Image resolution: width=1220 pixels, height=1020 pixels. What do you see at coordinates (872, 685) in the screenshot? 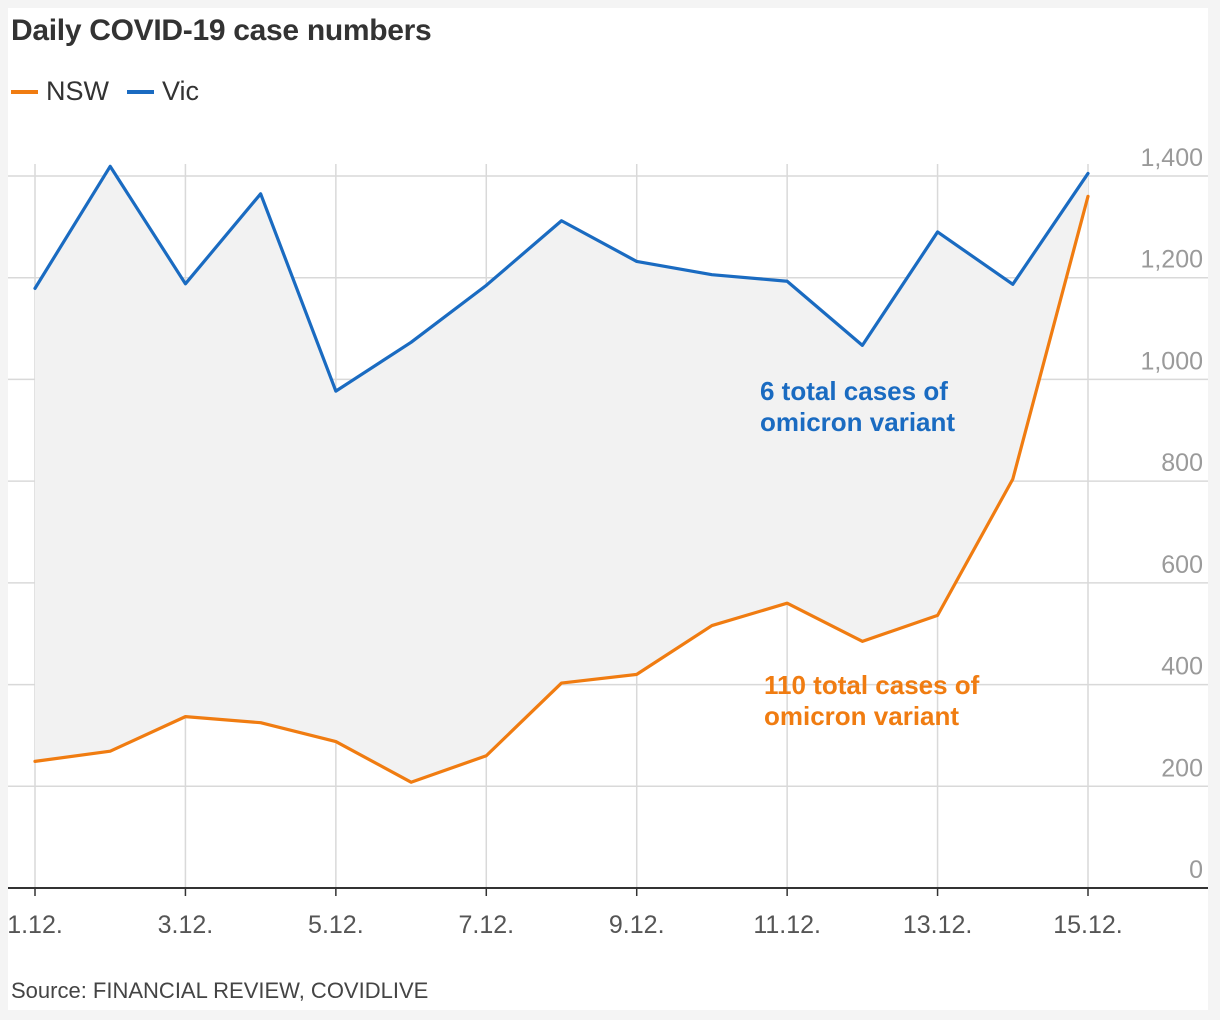
I see `annotation-line: 110 total cases of` at bounding box center [872, 685].